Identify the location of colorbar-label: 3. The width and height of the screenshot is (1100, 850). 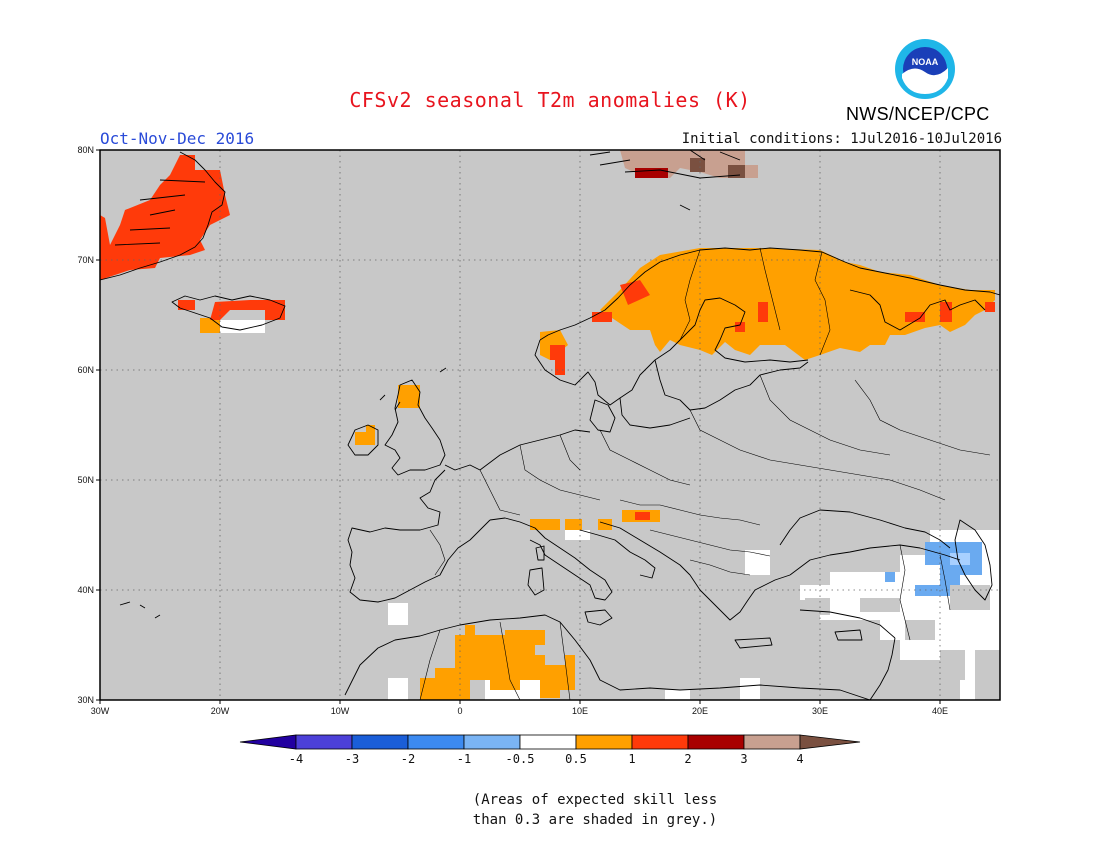
(743, 759).